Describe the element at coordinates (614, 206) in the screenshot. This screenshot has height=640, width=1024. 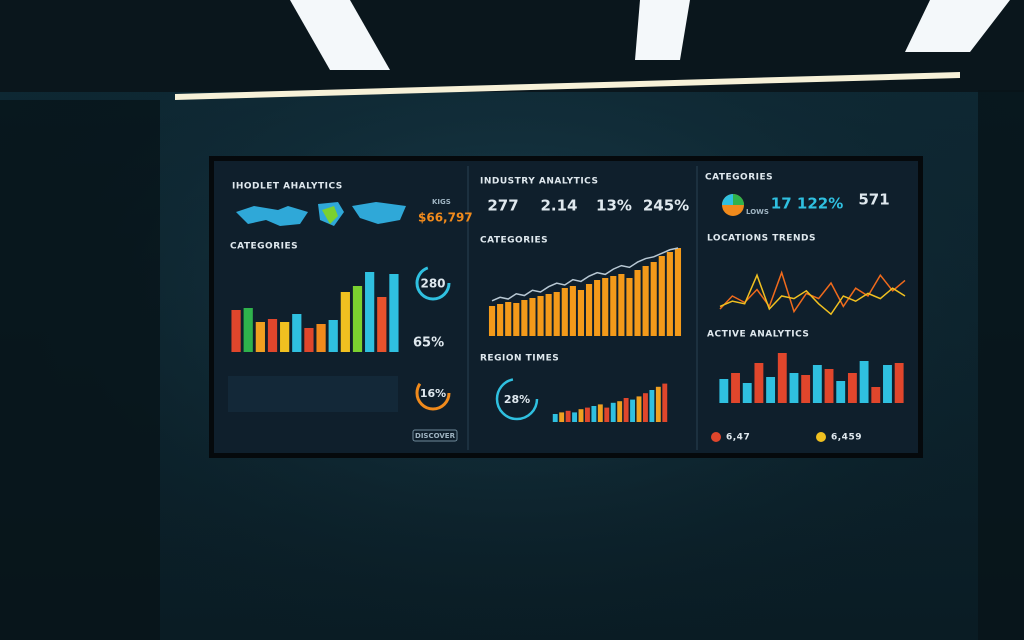
I see `kpi: 13%` at that location.